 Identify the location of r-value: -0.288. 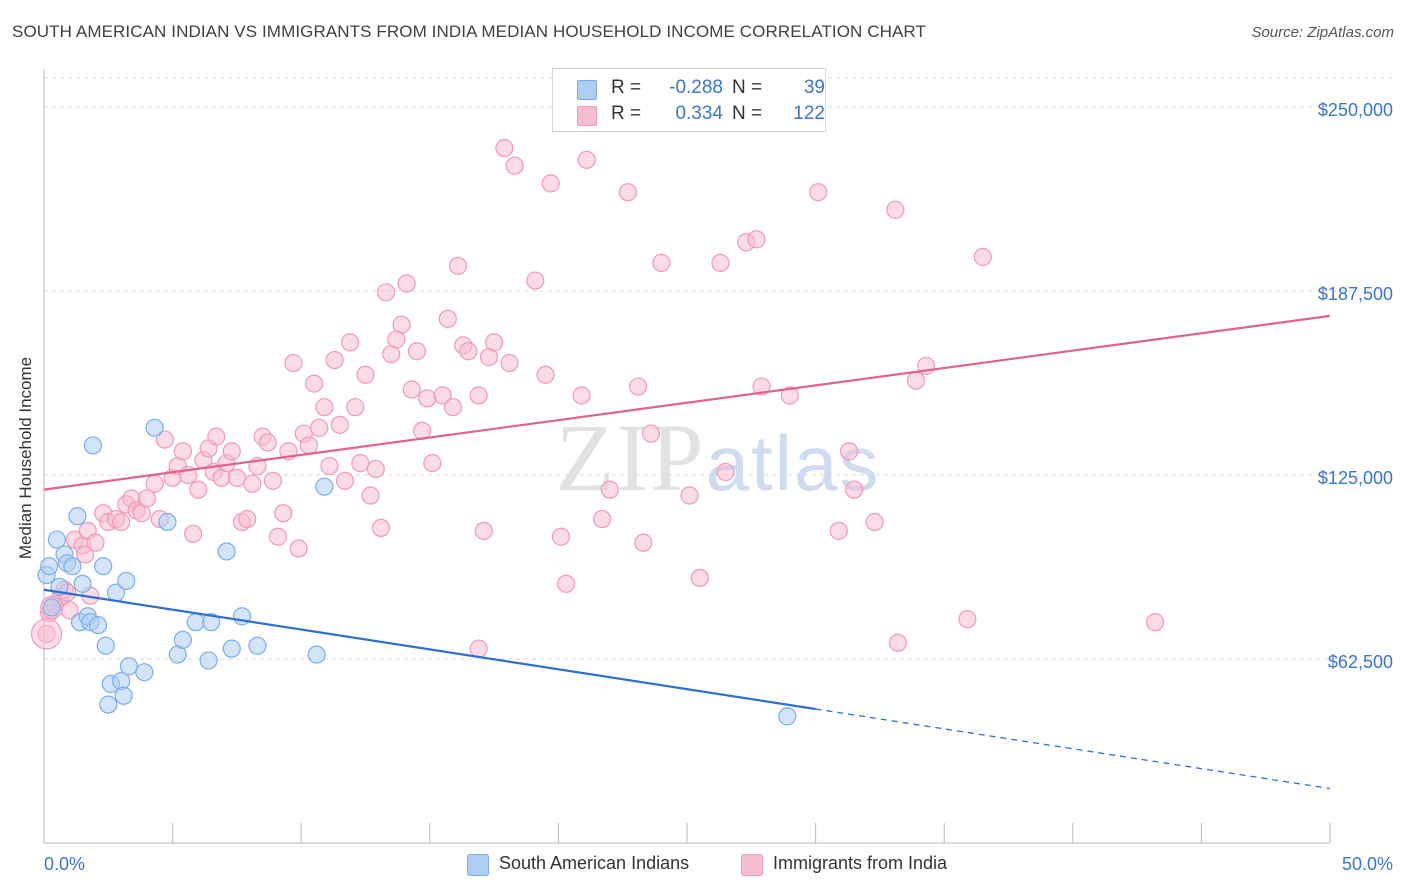
(696, 87).